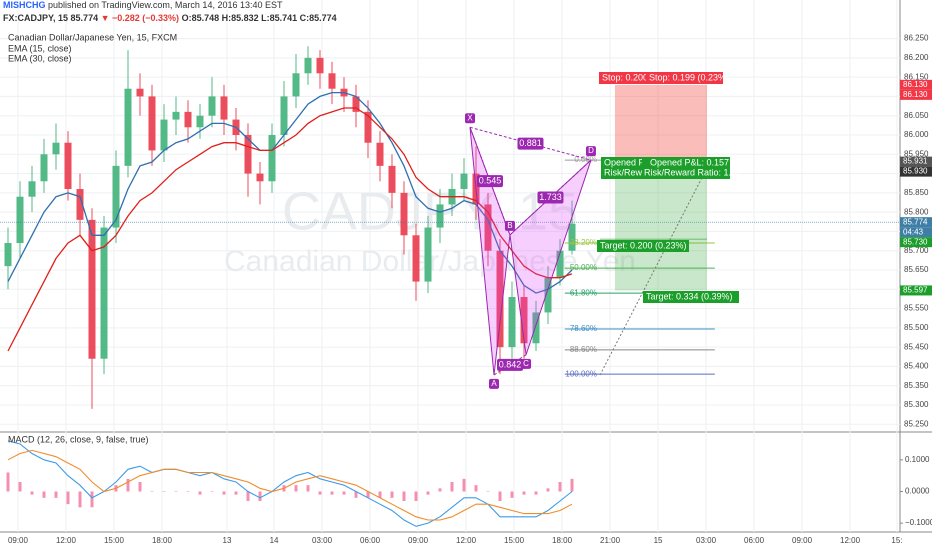 The width and height of the screenshot is (932, 550). Describe the element at coordinates (227, 540) in the screenshot. I see `x-tick-label: 13` at that location.